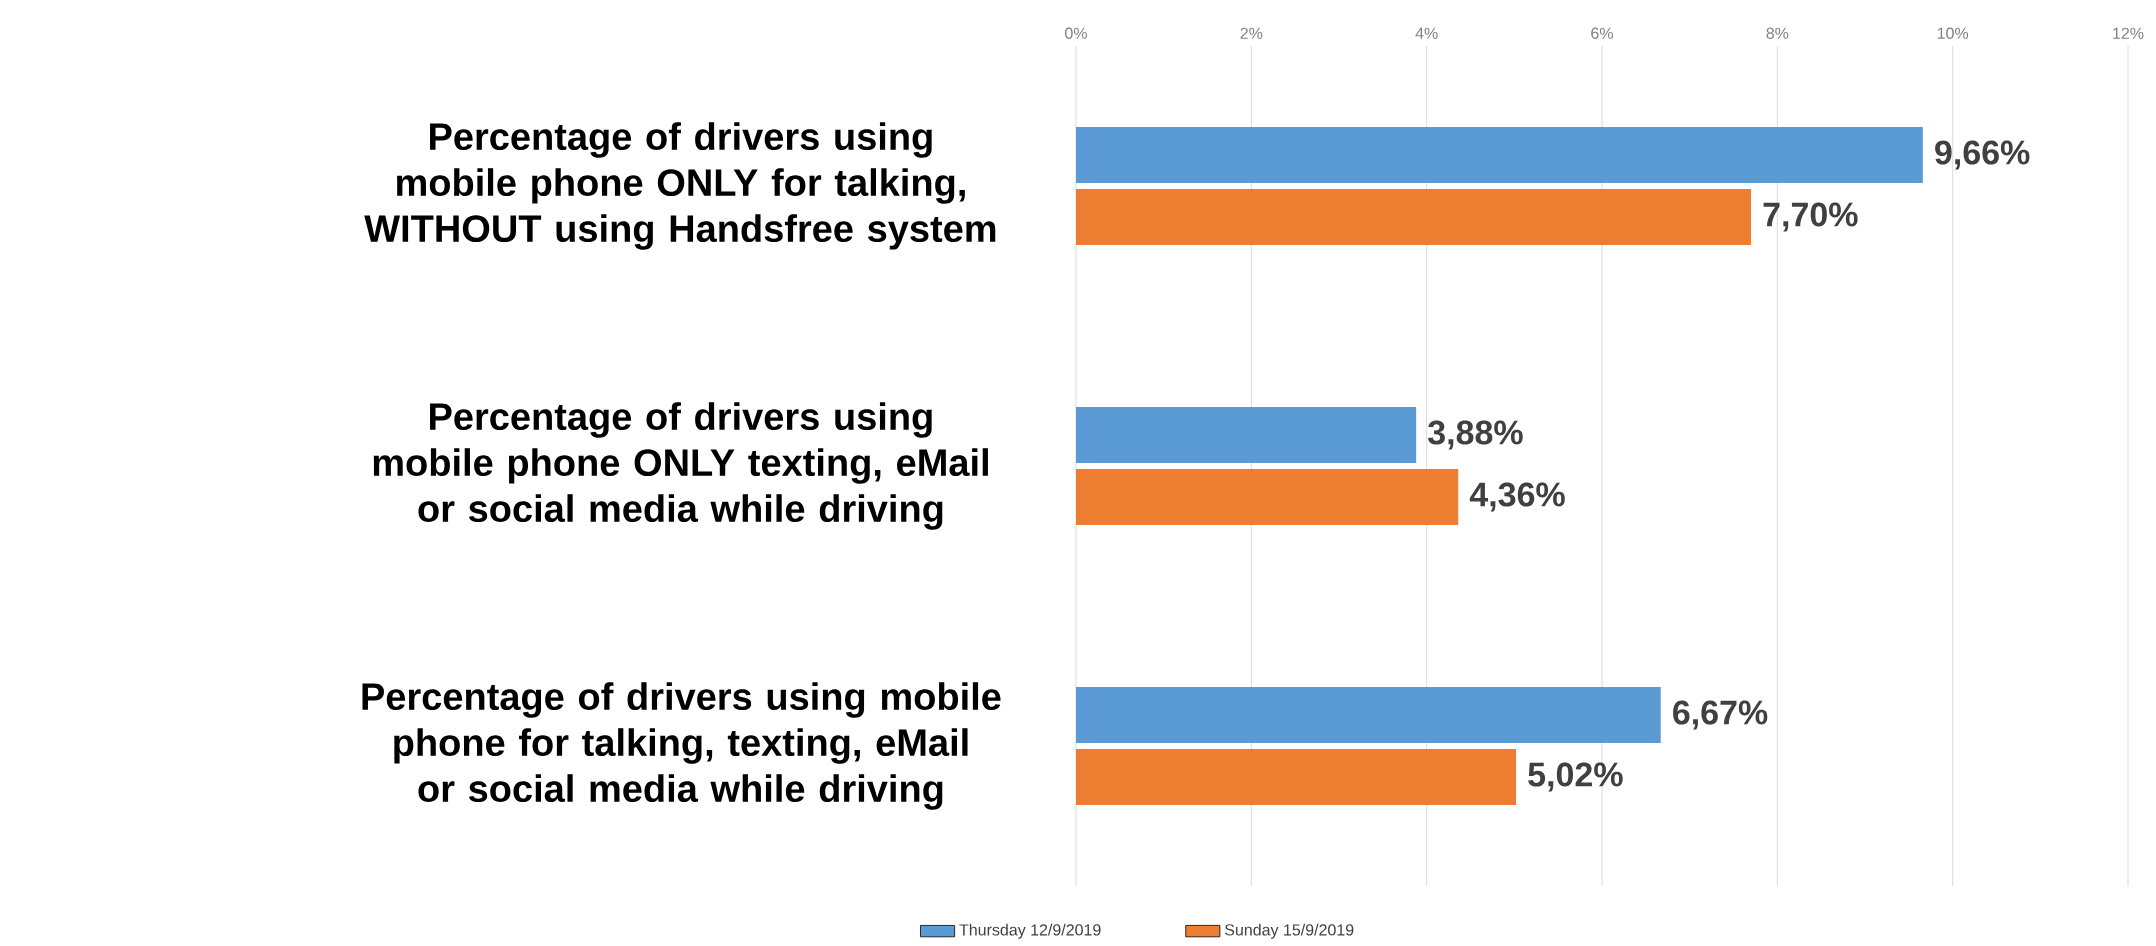 The height and width of the screenshot is (946, 2156). I want to click on x-tick-label: 0%, so click(1076, 33).